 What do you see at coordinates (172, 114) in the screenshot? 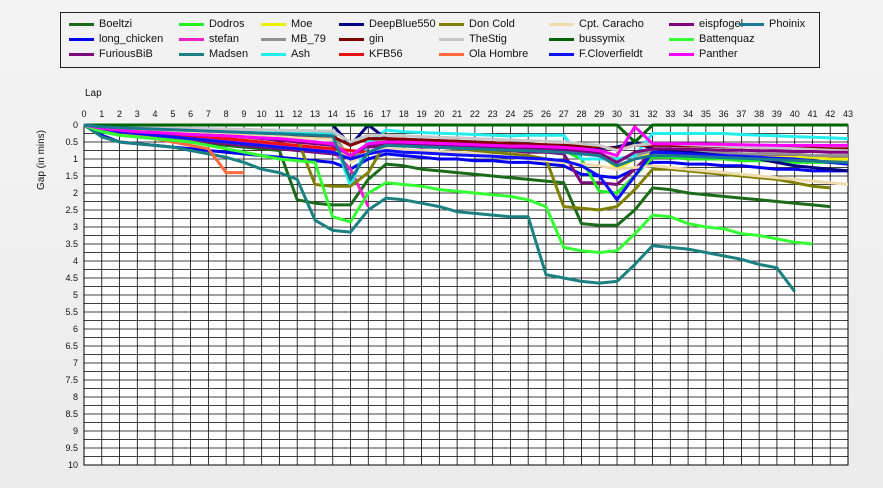
I see `x-tick-label: 5` at bounding box center [172, 114].